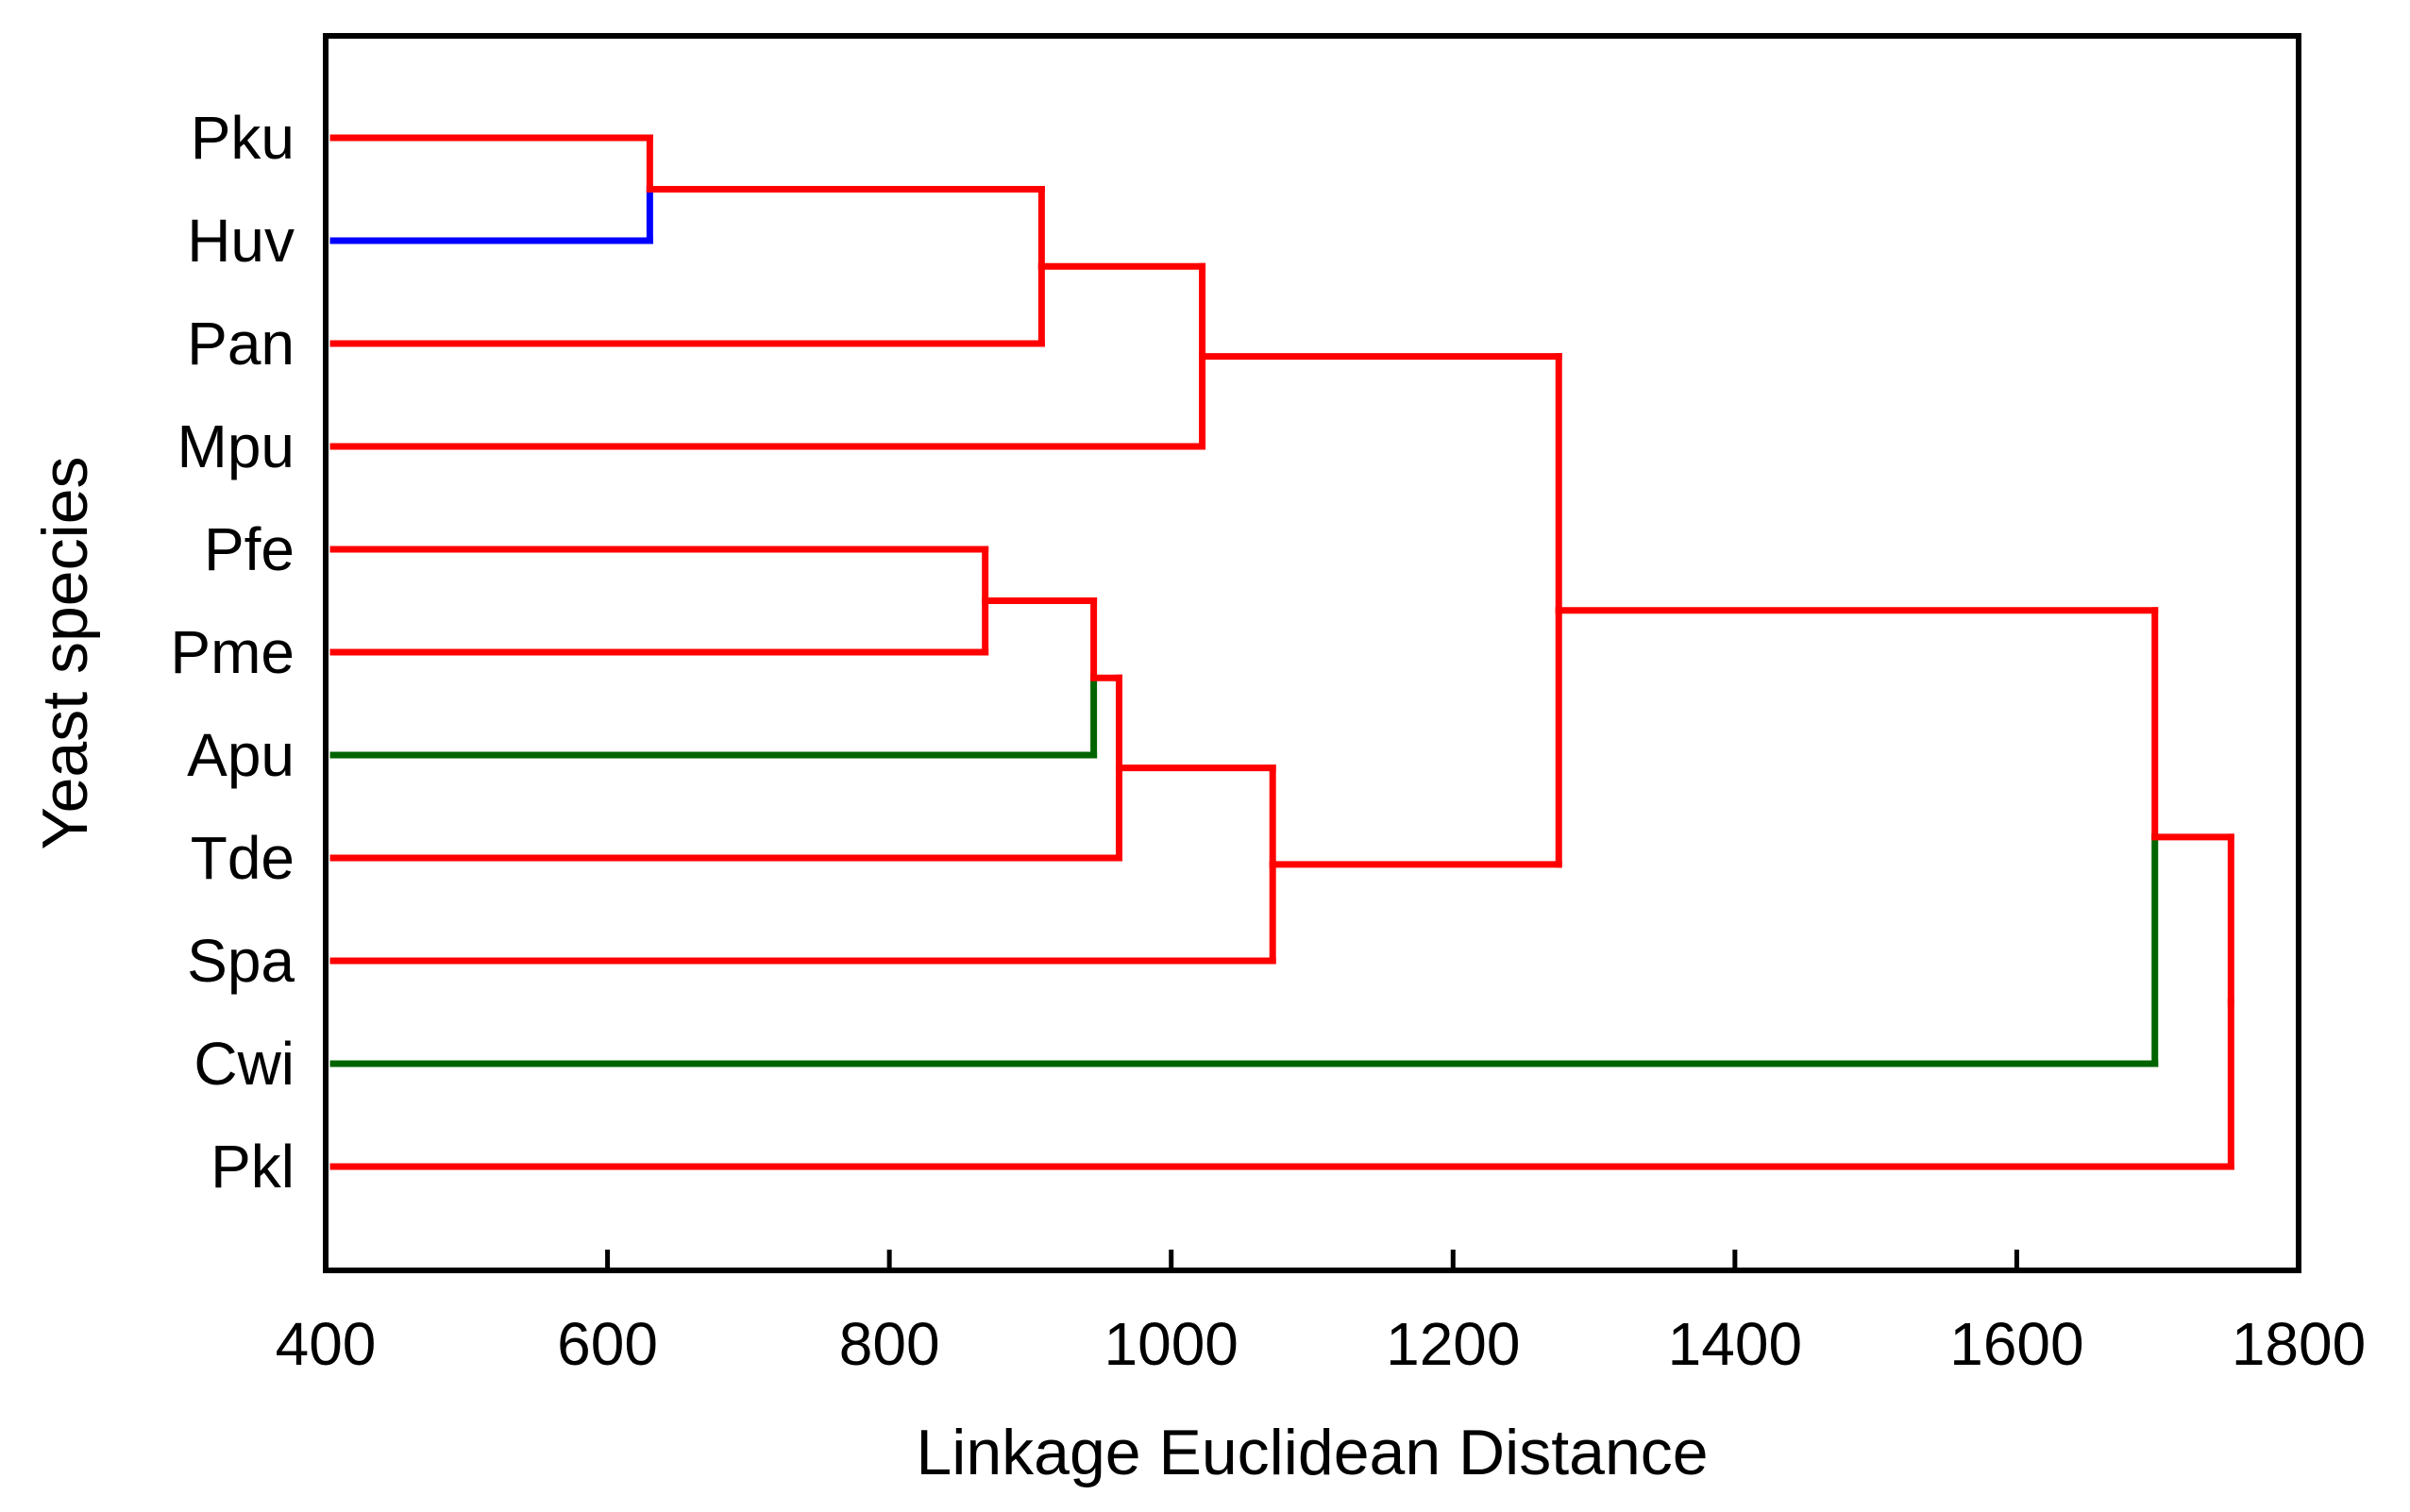  What do you see at coordinates (244, 1064) in the screenshot?
I see `leaf-label-cwi: Cwi` at bounding box center [244, 1064].